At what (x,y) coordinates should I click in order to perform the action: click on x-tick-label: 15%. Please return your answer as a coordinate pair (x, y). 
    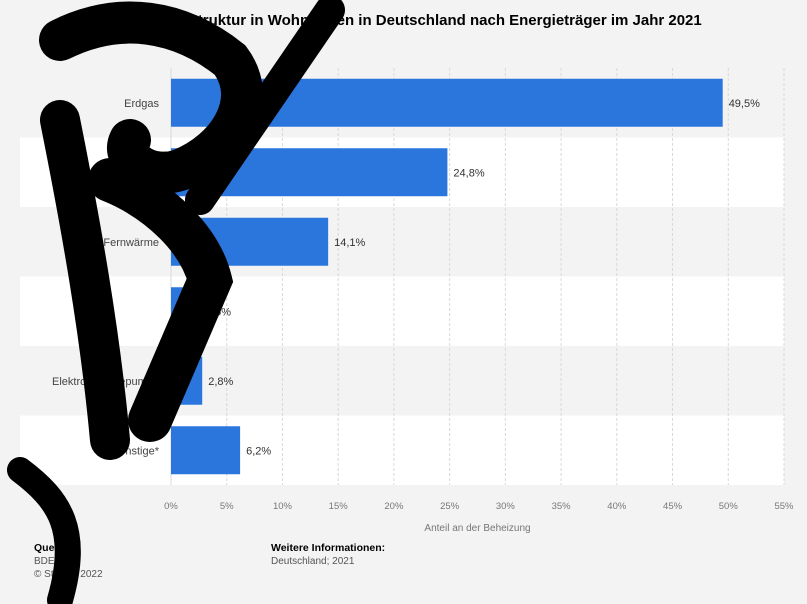
    Looking at the image, I should click on (339, 506).